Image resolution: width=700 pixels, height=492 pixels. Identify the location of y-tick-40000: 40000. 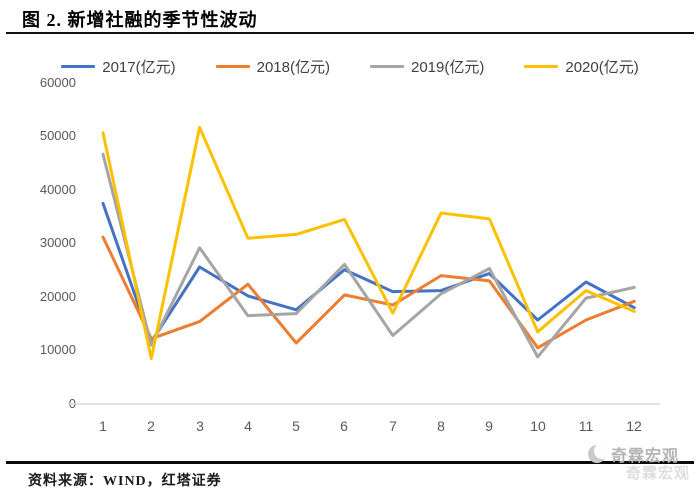
(57, 189).